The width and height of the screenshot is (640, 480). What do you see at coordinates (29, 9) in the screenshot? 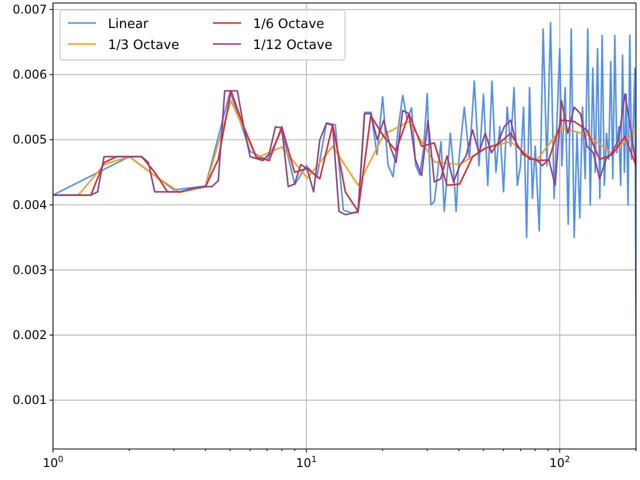
I see `y-tick-label: 0.007` at bounding box center [29, 9].